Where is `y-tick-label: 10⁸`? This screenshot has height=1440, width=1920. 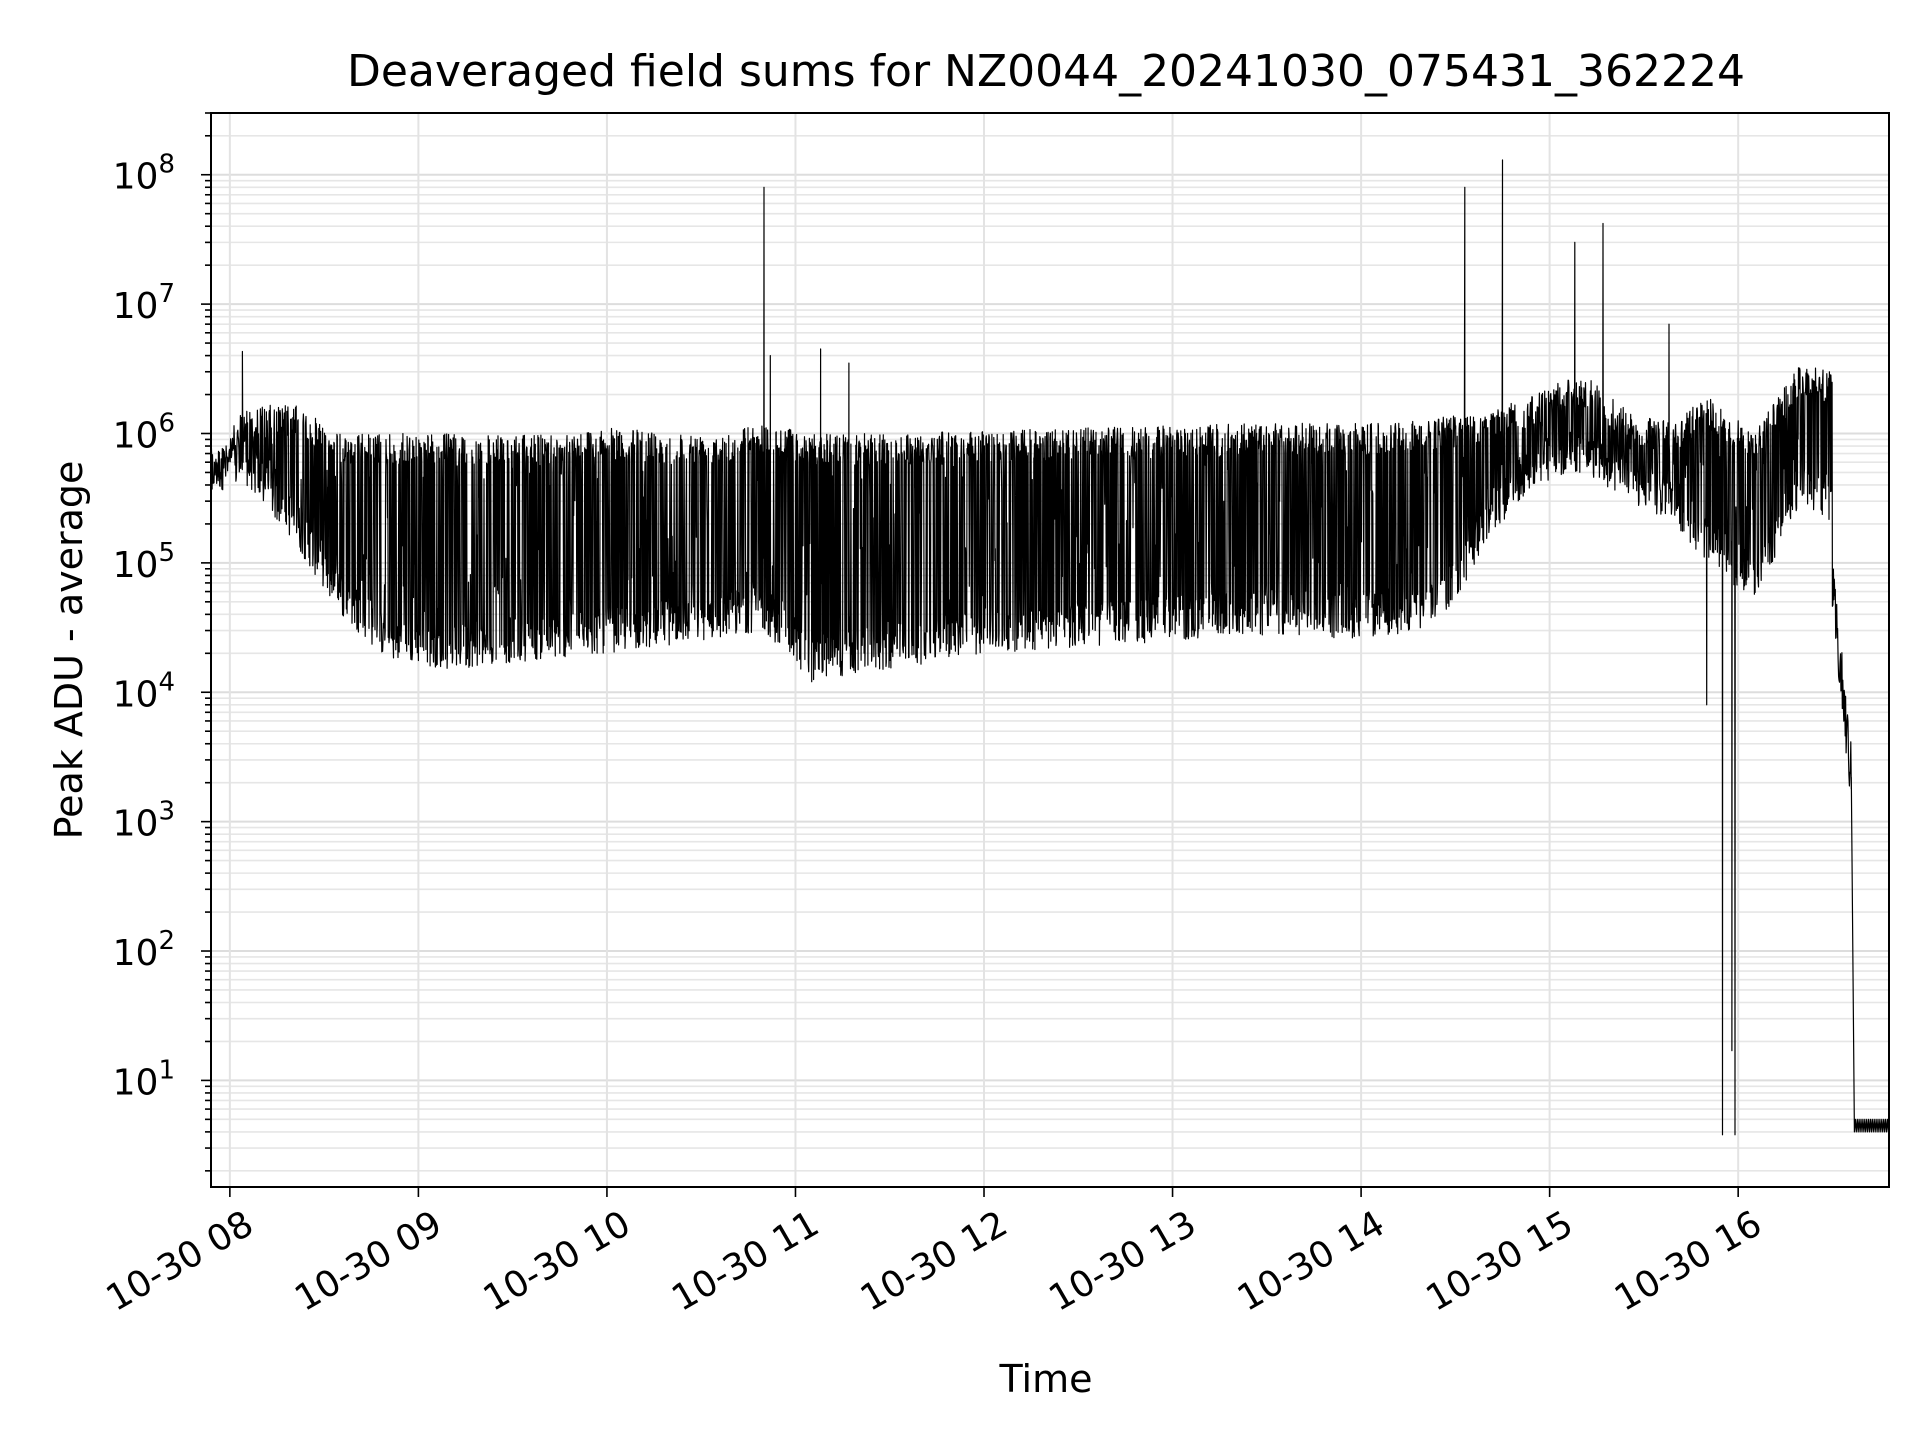 y-tick-label: 10⁸ is located at coordinates (144, 174).